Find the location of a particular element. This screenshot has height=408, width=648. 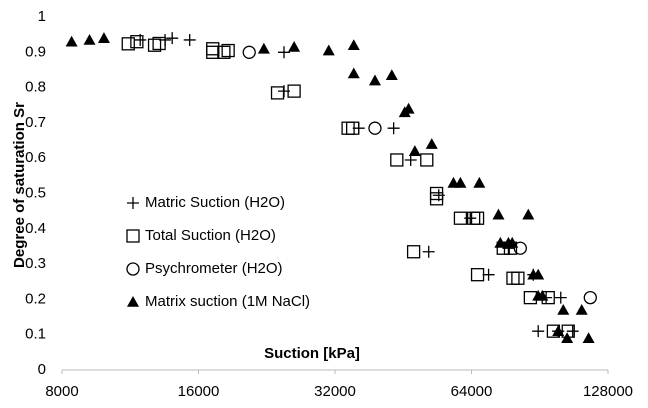

y-tick-label: 0.3 is located at coordinates (35, 263).